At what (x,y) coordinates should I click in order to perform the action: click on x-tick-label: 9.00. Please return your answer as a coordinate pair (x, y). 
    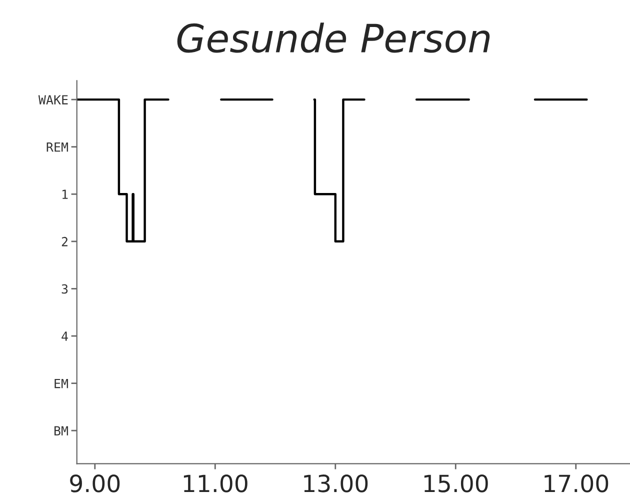
    Looking at the image, I should click on (95, 483).